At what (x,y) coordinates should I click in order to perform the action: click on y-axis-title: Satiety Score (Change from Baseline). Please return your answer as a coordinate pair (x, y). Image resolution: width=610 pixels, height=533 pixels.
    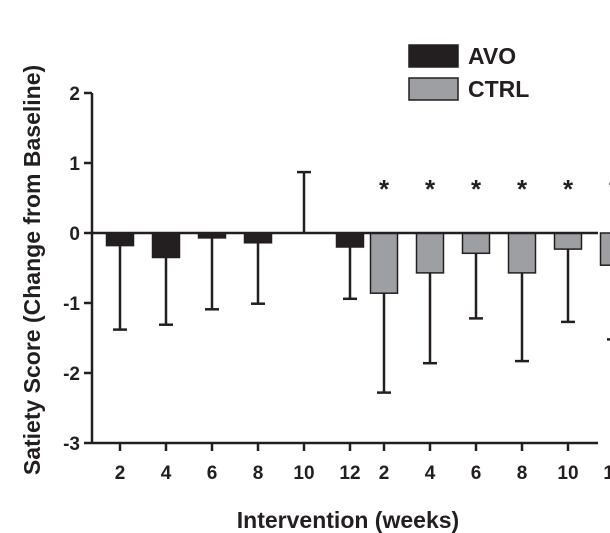
    Looking at the image, I should click on (32, 270).